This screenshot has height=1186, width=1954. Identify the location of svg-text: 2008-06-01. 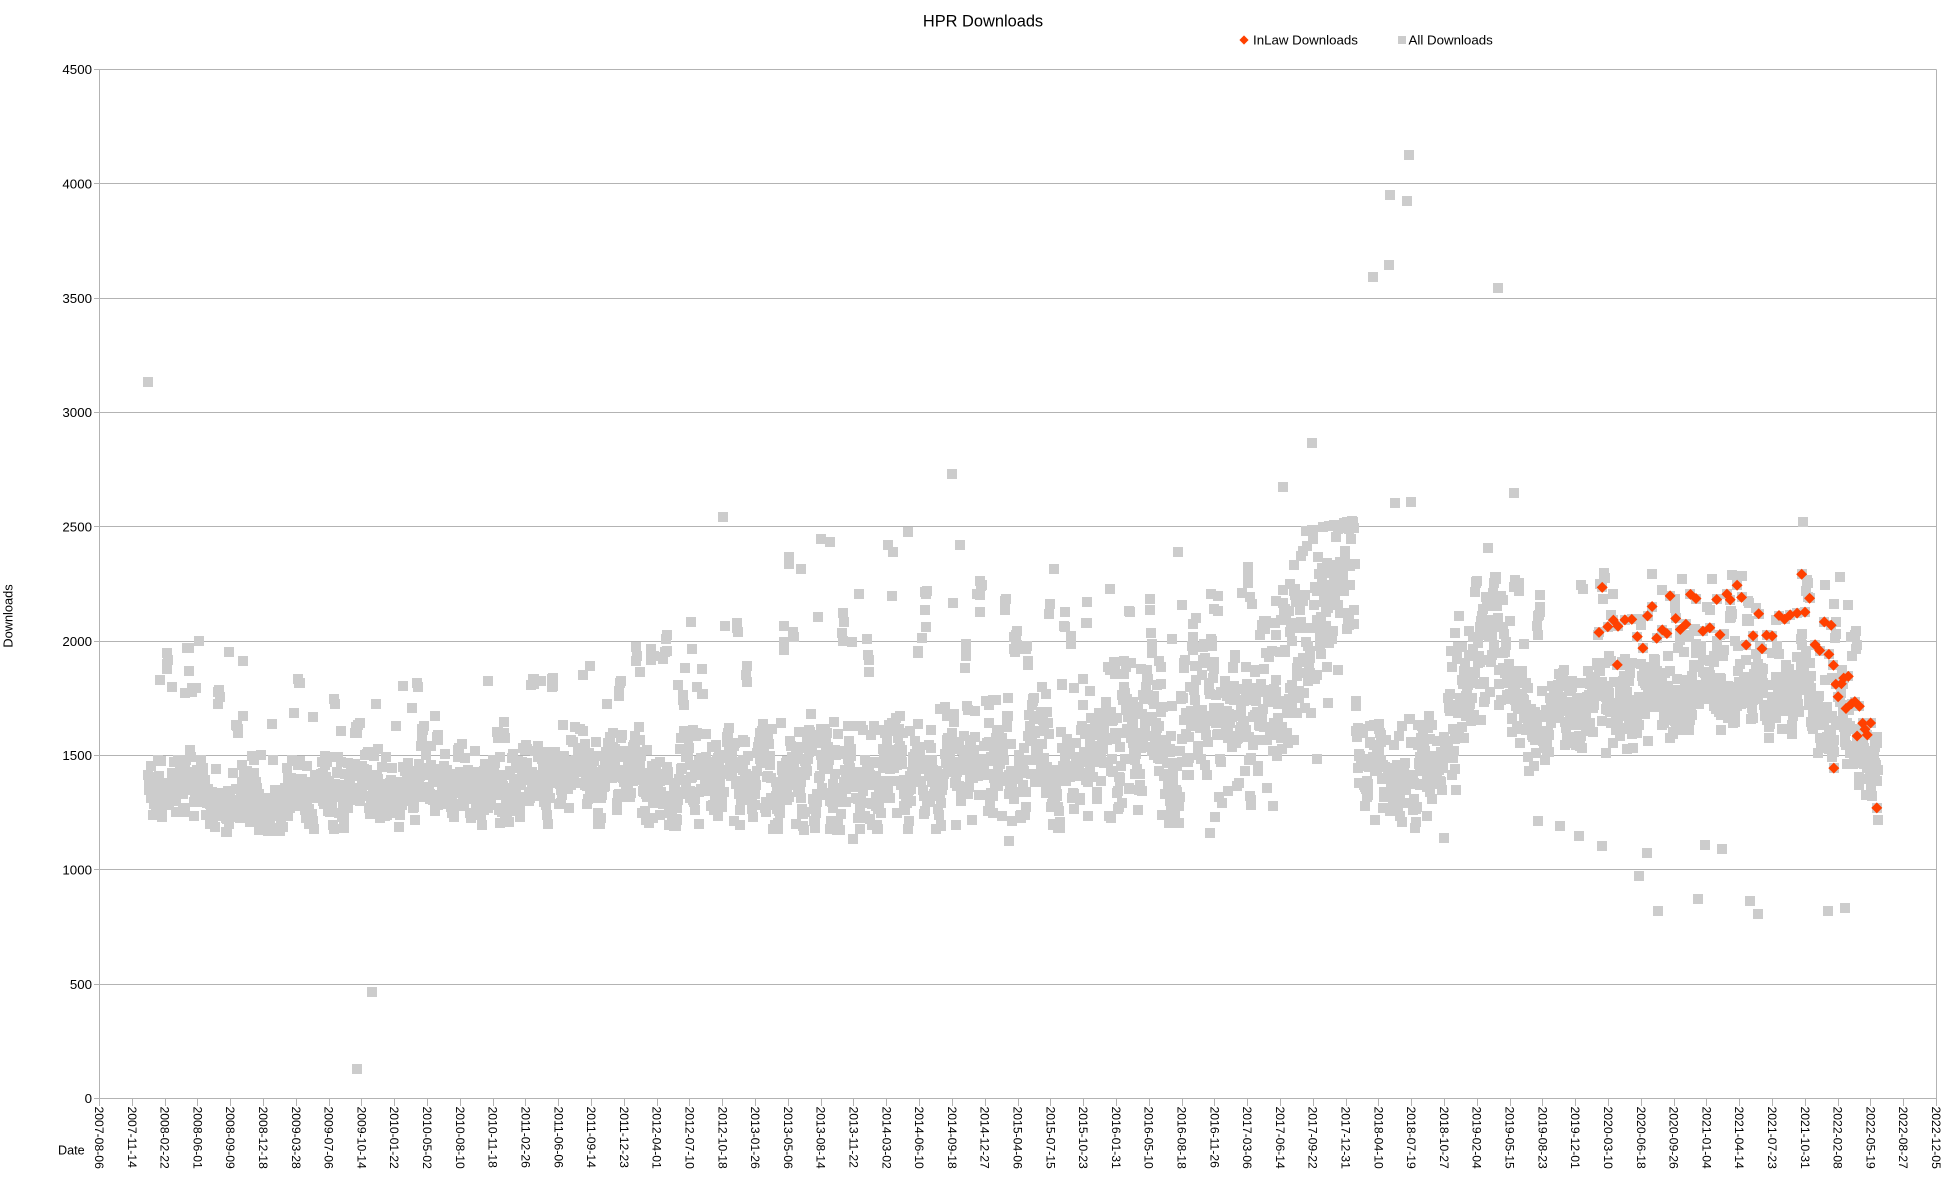
(197, 1138).